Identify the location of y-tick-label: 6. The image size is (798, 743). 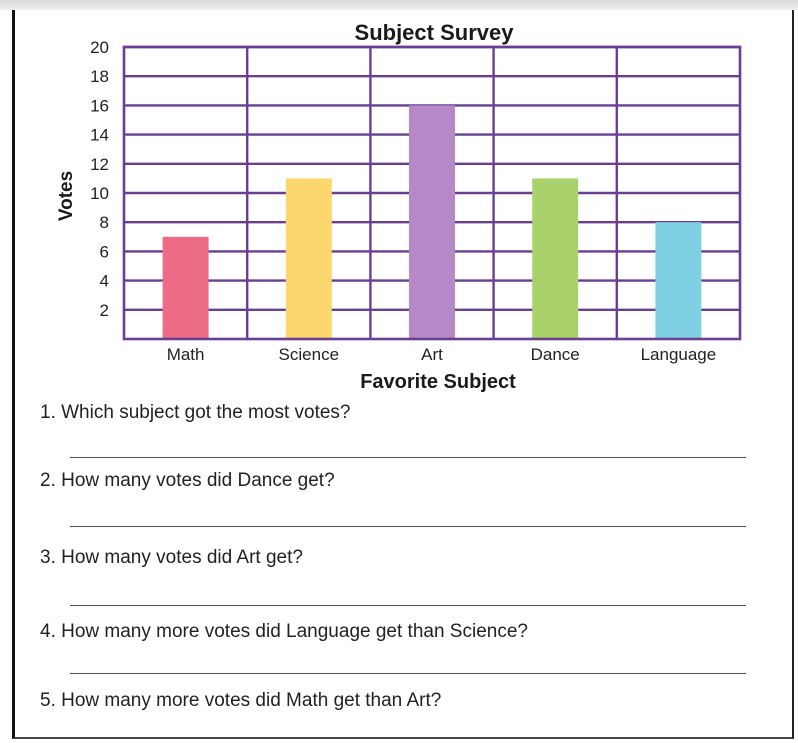
(104, 251).